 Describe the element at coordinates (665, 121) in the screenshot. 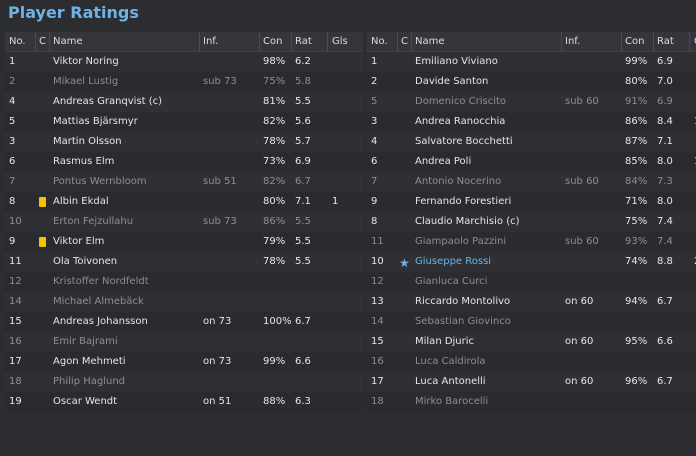

I see `player-rating: 8.4` at that location.